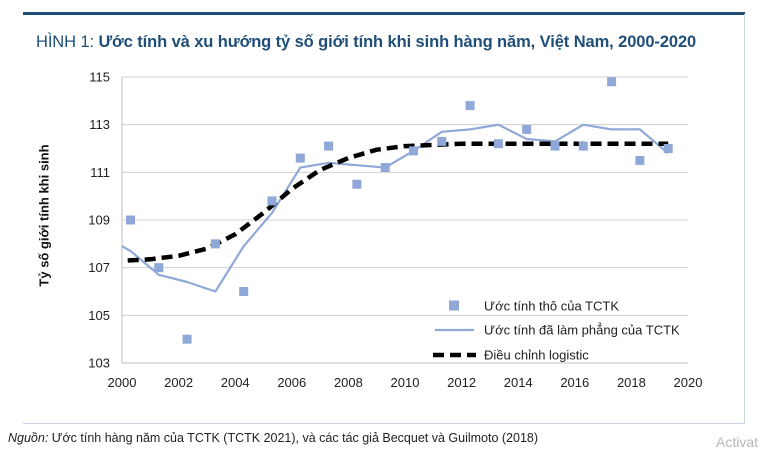  What do you see at coordinates (178, 382) in the screenshot?
I see `x-tick-label: 2002` at bounding box center [178, 382].